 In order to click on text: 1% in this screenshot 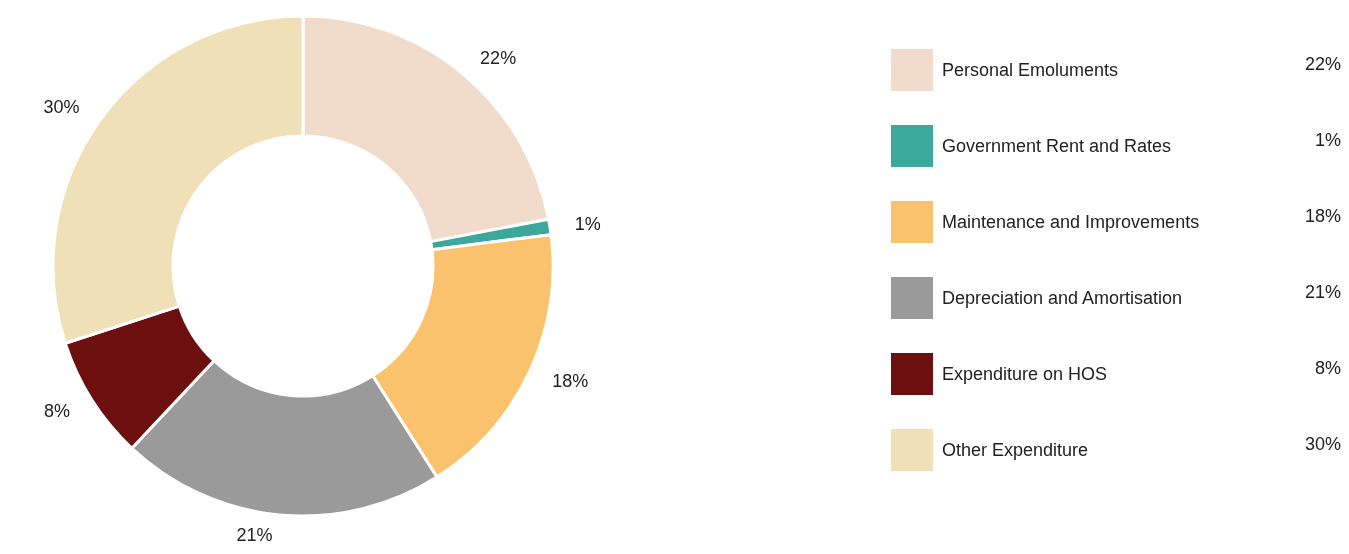, I will do `click(1327, 140)`.